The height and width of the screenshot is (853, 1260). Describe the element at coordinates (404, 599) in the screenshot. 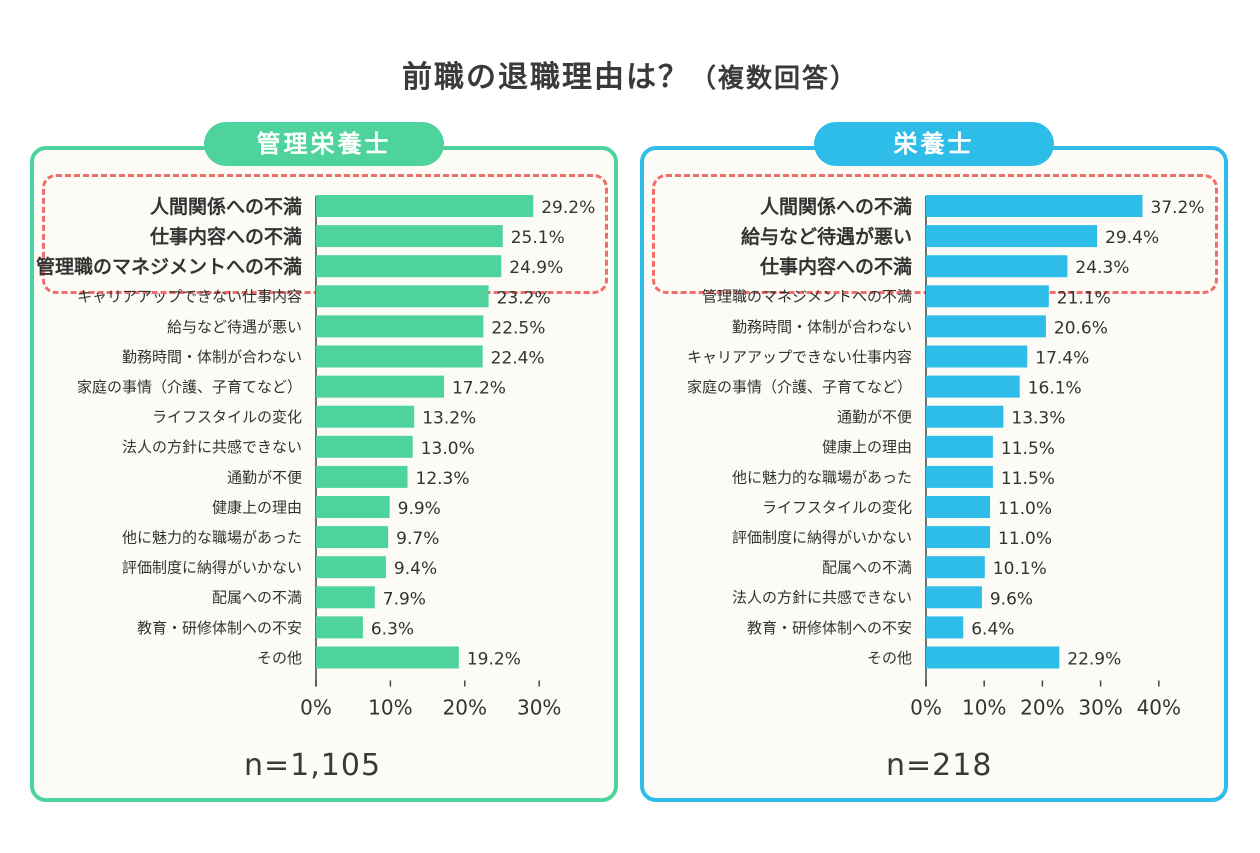

I see `left-value-label: 7.9%` at that location.